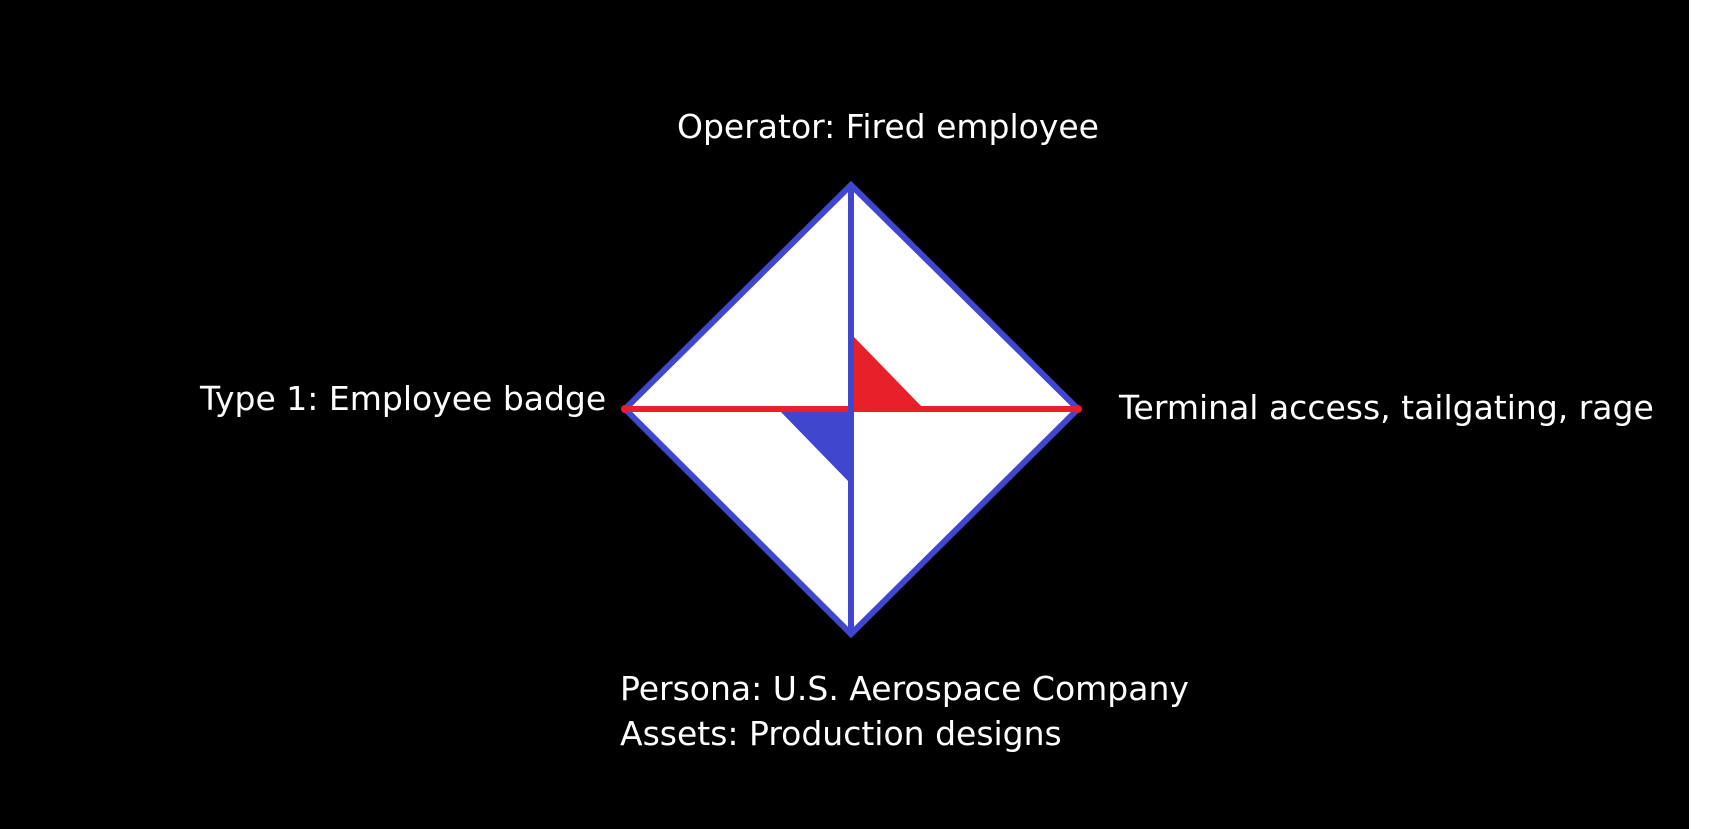 The height and width of the screenshot is (829, 1721). Describe the element at coordinates (1078, 409) in the screenshot. I see `right-vertex-node` at that location.